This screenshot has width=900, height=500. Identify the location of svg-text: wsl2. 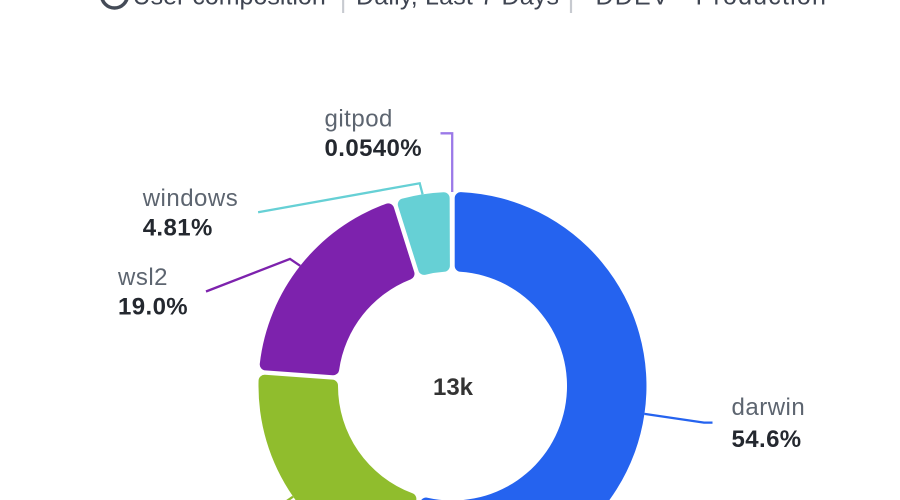
(142, 277).